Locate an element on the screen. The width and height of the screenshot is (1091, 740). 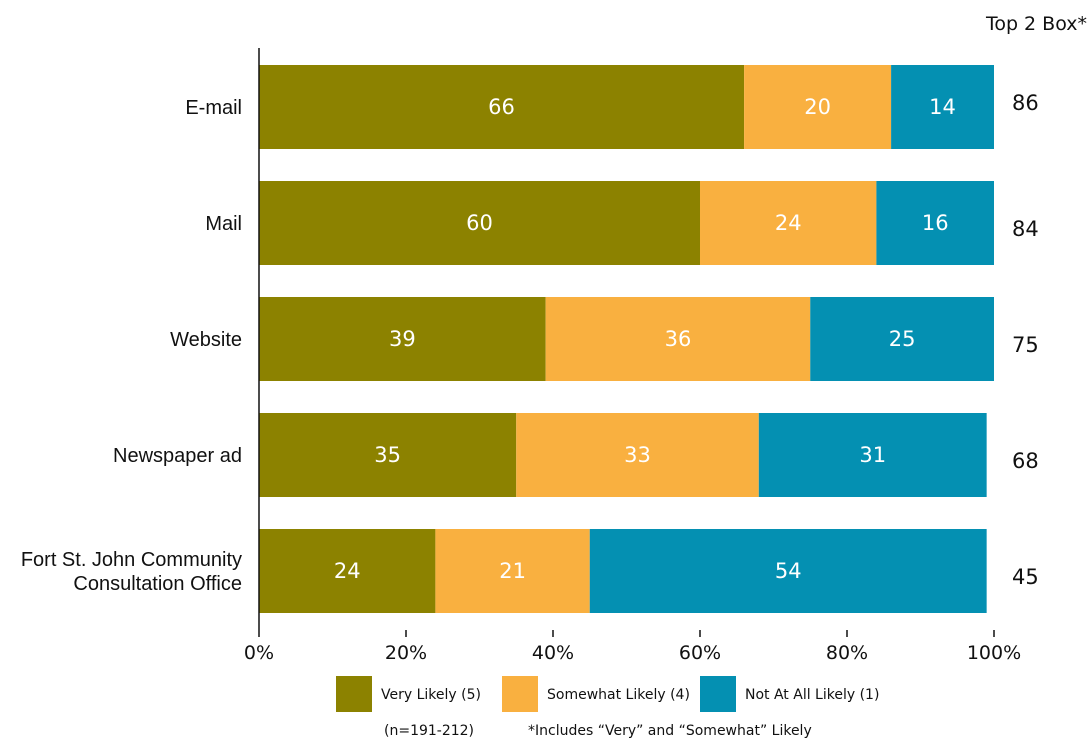
category-label-line: E-mail is located at coordinates (213, 108).